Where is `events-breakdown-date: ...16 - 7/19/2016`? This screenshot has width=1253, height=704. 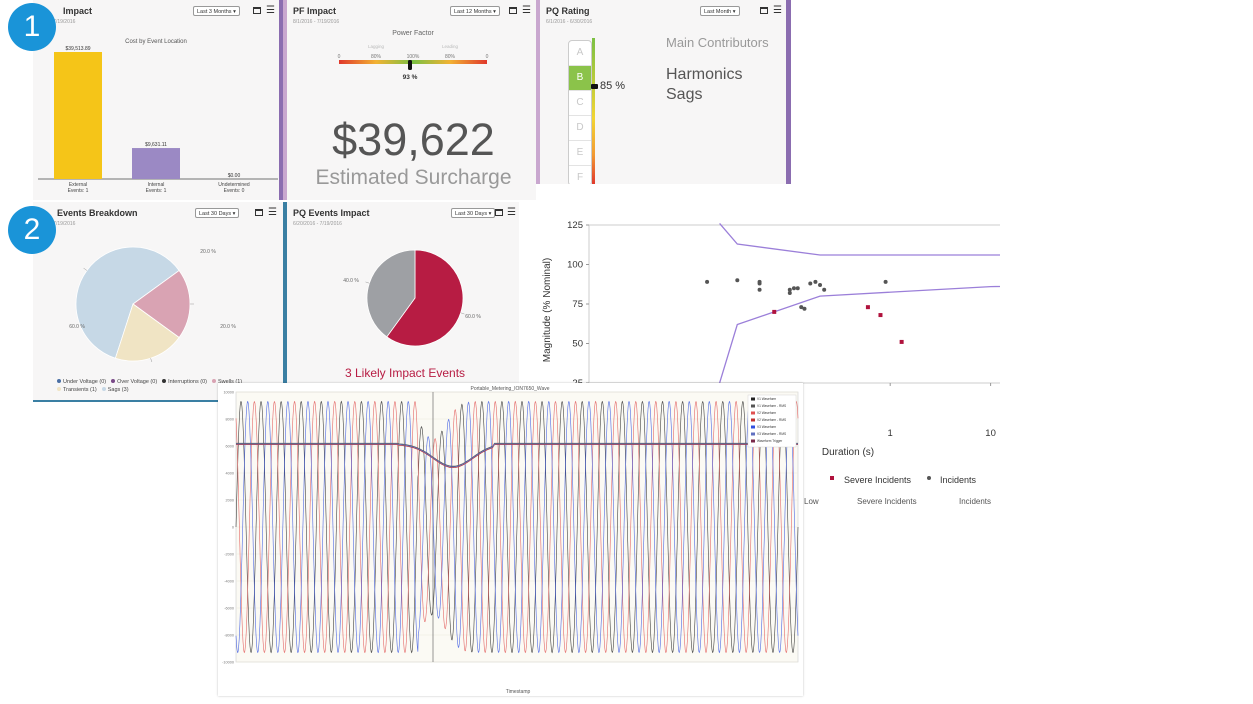
events-breakdown-date: ...16 - 7/19/2016 is located at coordinates (57, 224).